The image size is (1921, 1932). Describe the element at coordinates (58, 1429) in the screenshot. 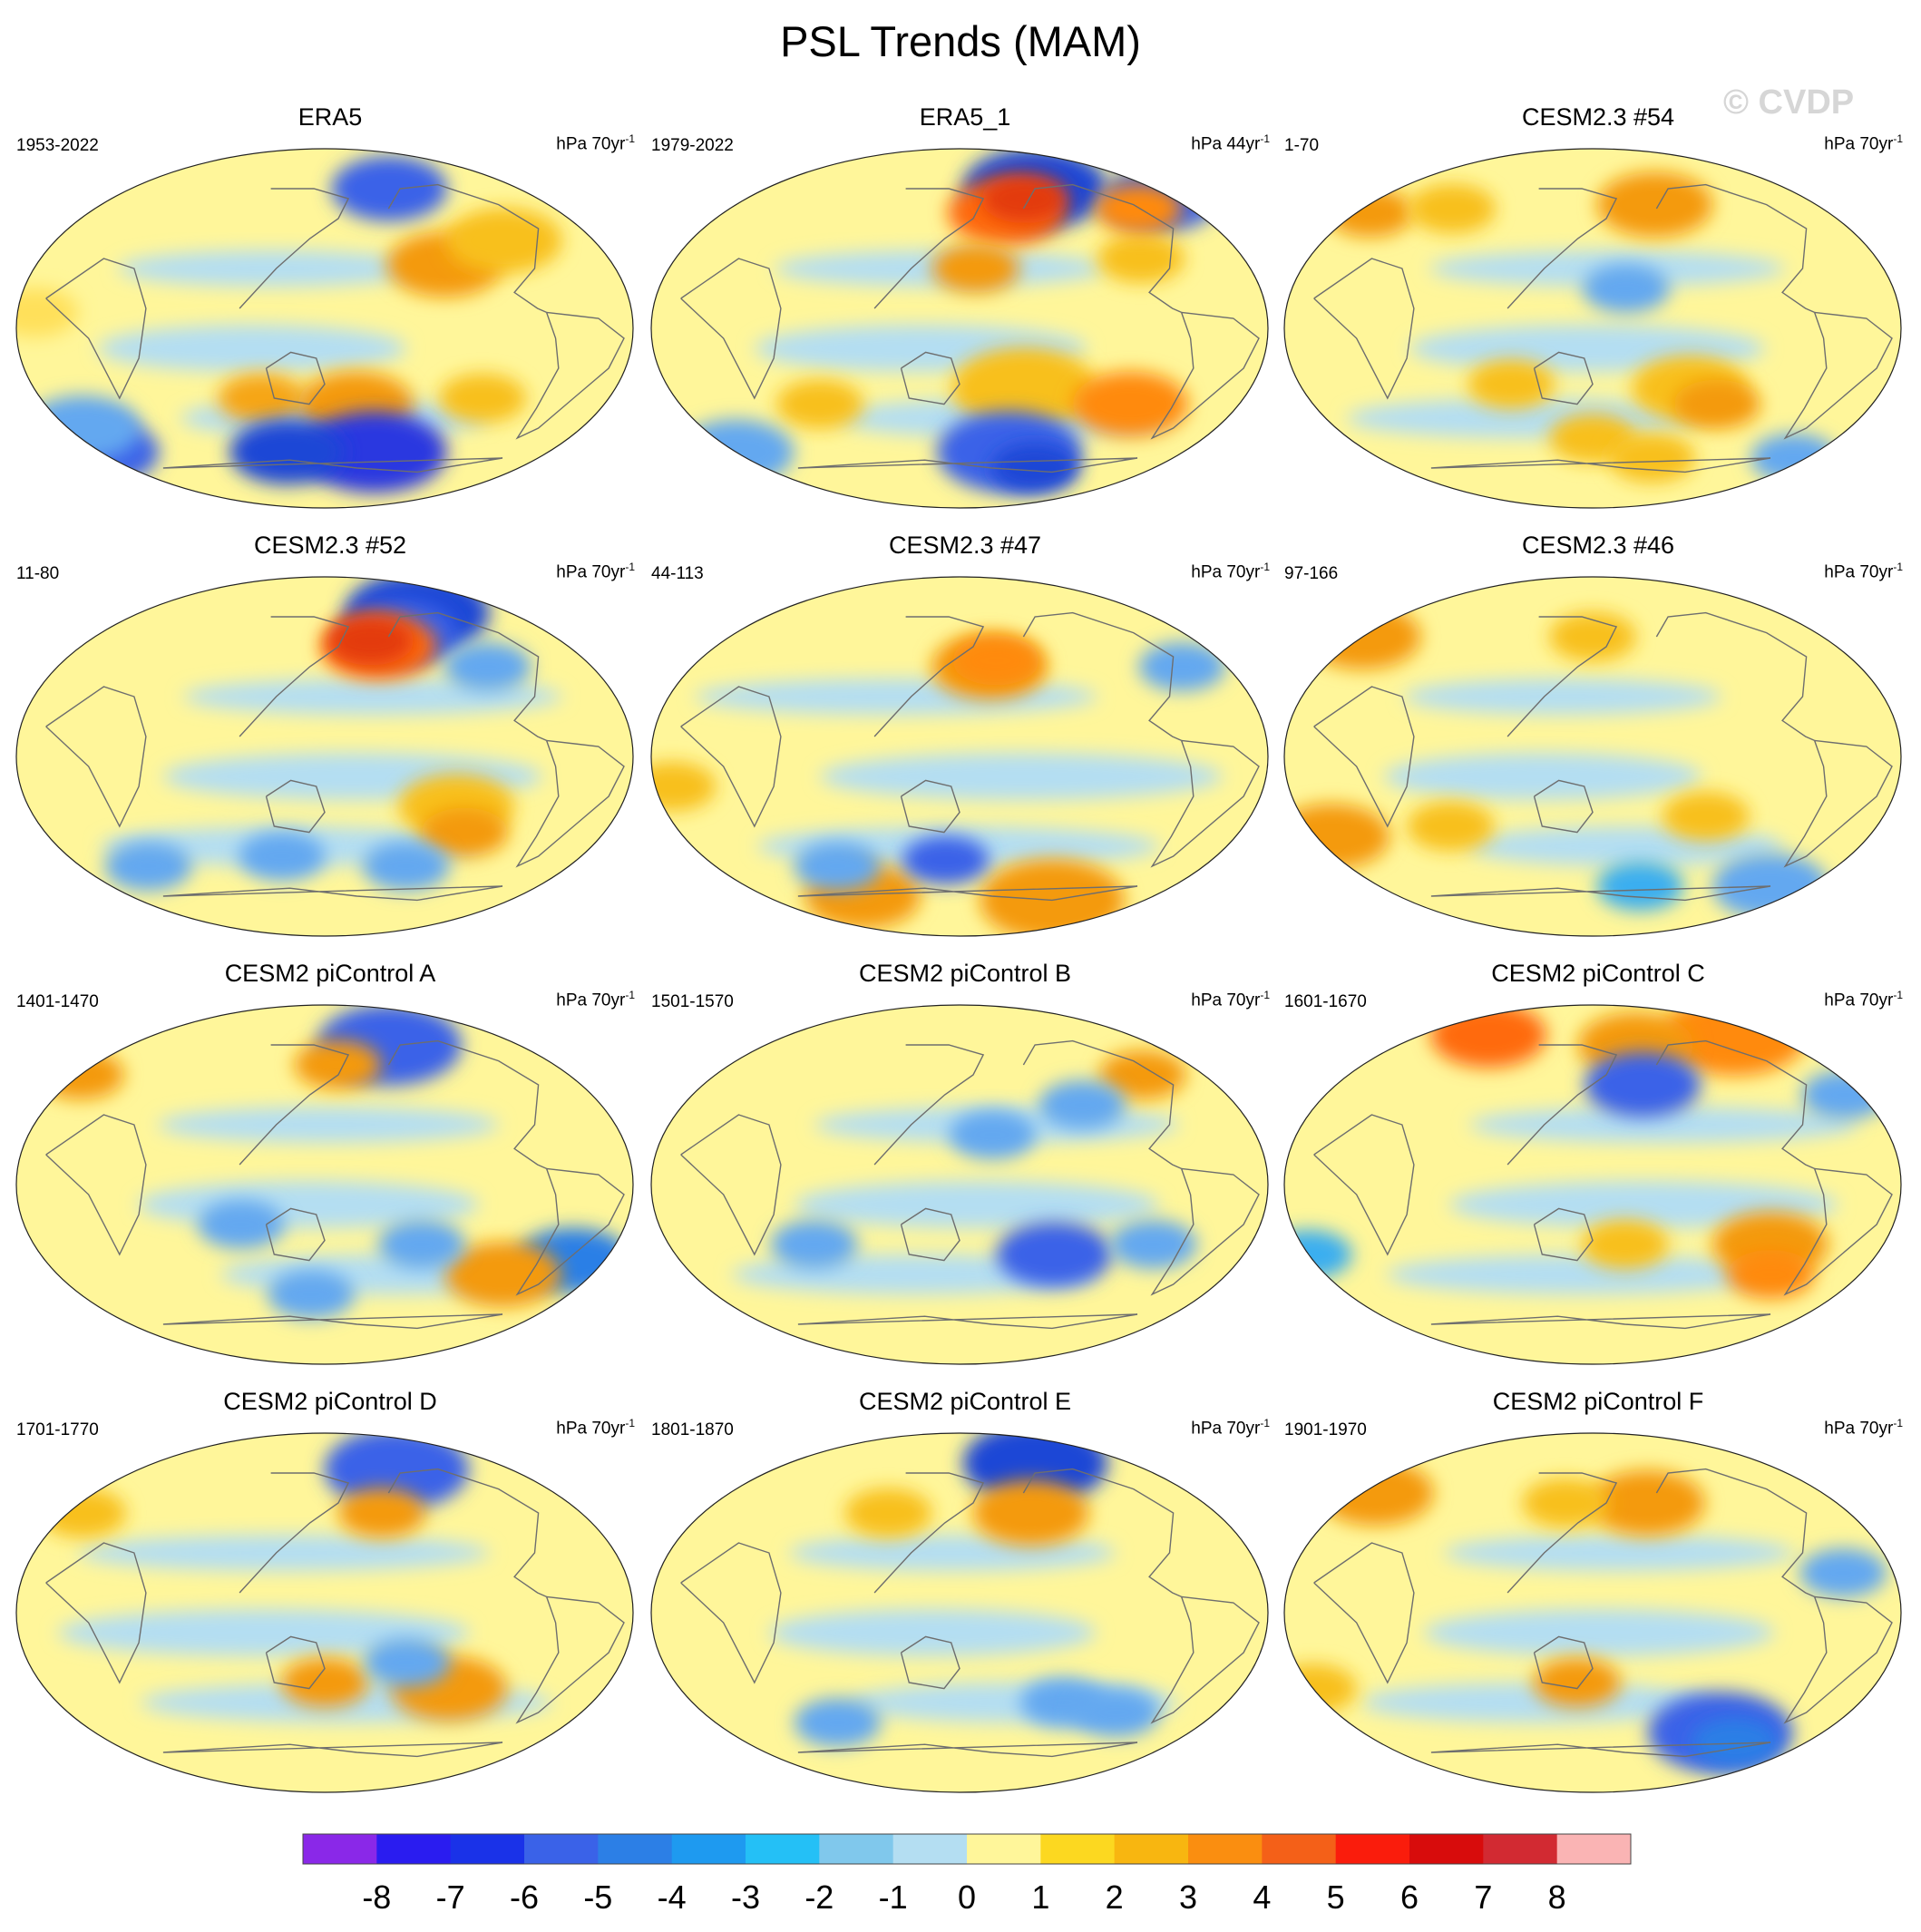

I see `panel-years: 1701-1770` at that location.